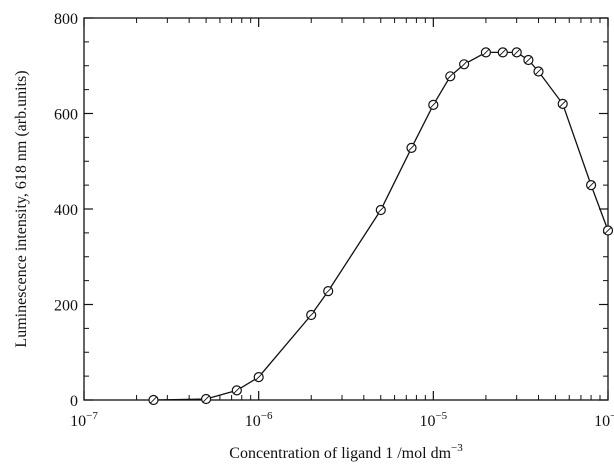  What do you see at coordinates (74, 401) in the screenshot?
I see `y-tick-label: 0` at bounding box center [74, 401].